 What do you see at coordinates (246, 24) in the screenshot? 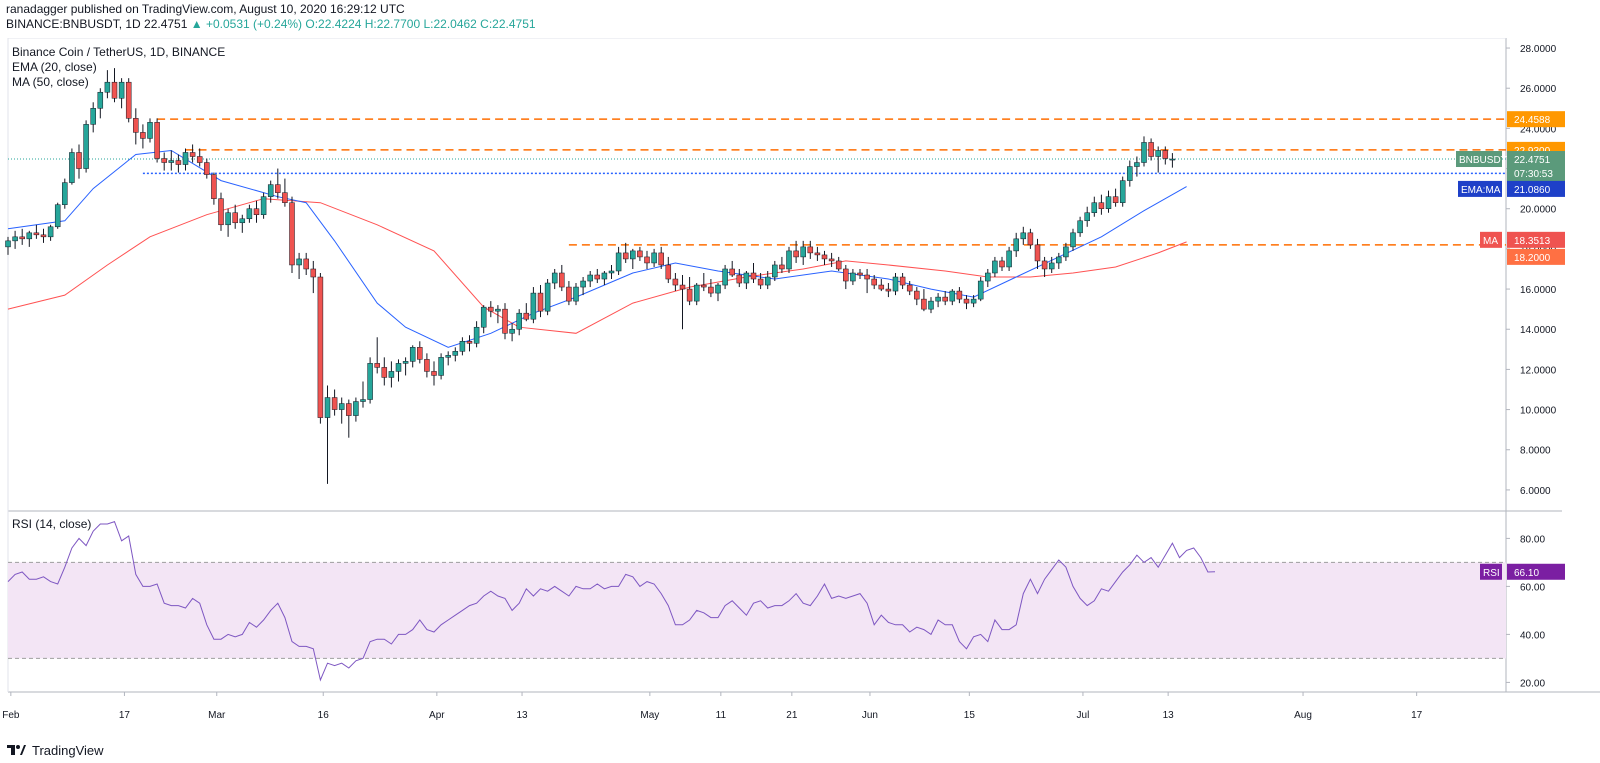
I see `price-change: ▲ +0.0531 (+0.24%)` at bounding box center [246, 24].